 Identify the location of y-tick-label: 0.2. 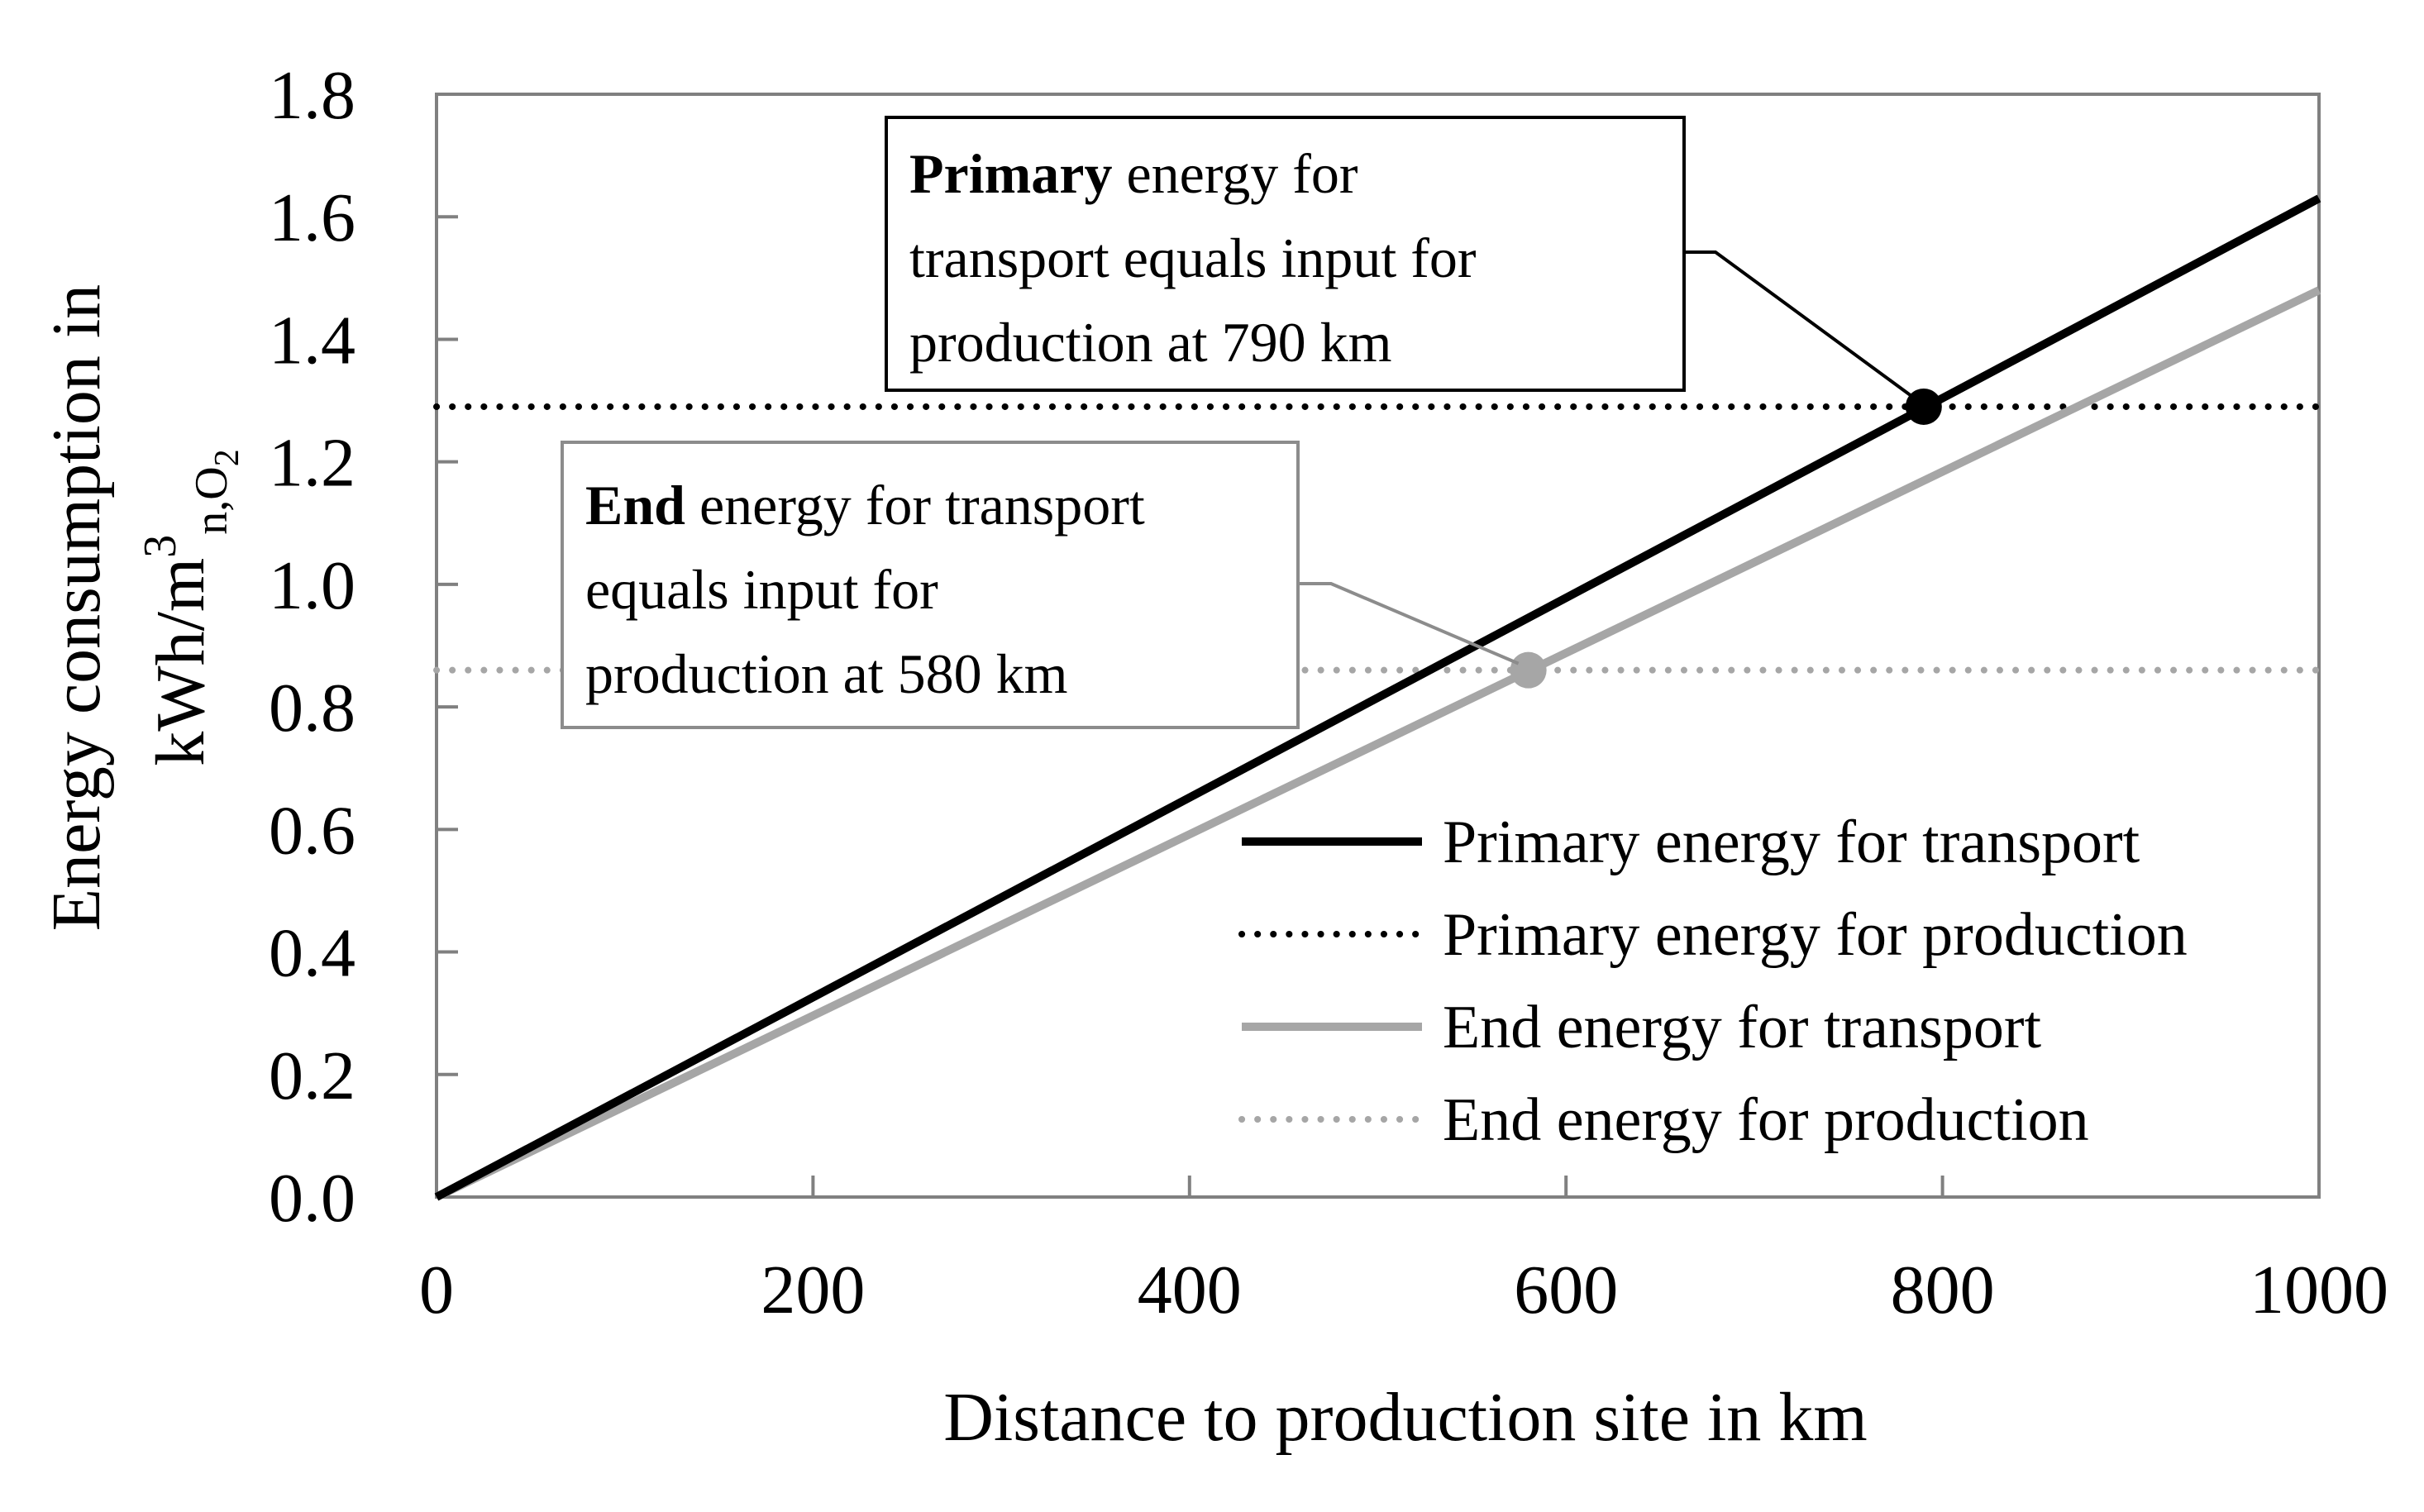
(312, 1075).